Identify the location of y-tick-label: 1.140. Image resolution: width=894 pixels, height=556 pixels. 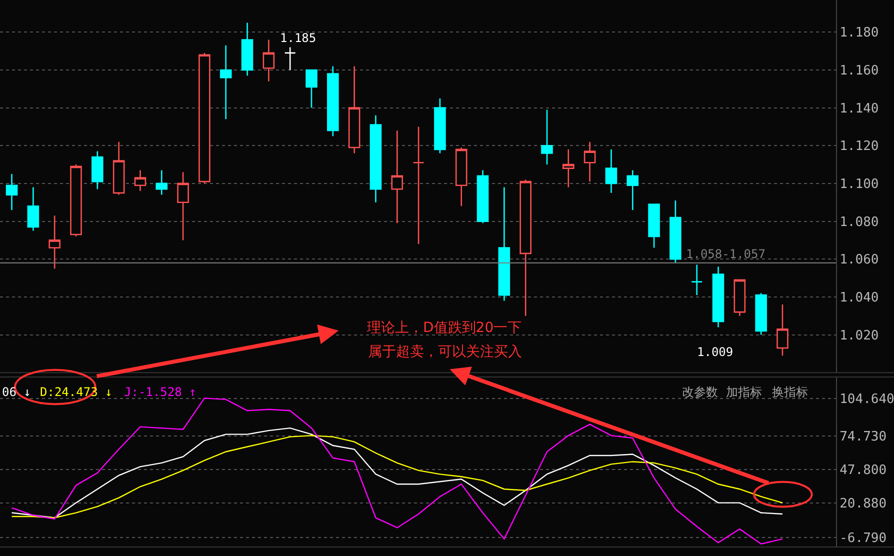
(859, 108).